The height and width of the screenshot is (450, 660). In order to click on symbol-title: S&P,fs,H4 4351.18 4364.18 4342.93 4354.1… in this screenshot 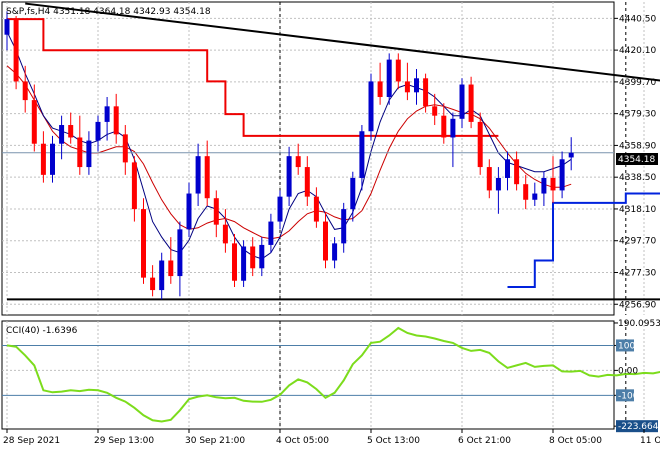, I will do `click(108, 12)`.